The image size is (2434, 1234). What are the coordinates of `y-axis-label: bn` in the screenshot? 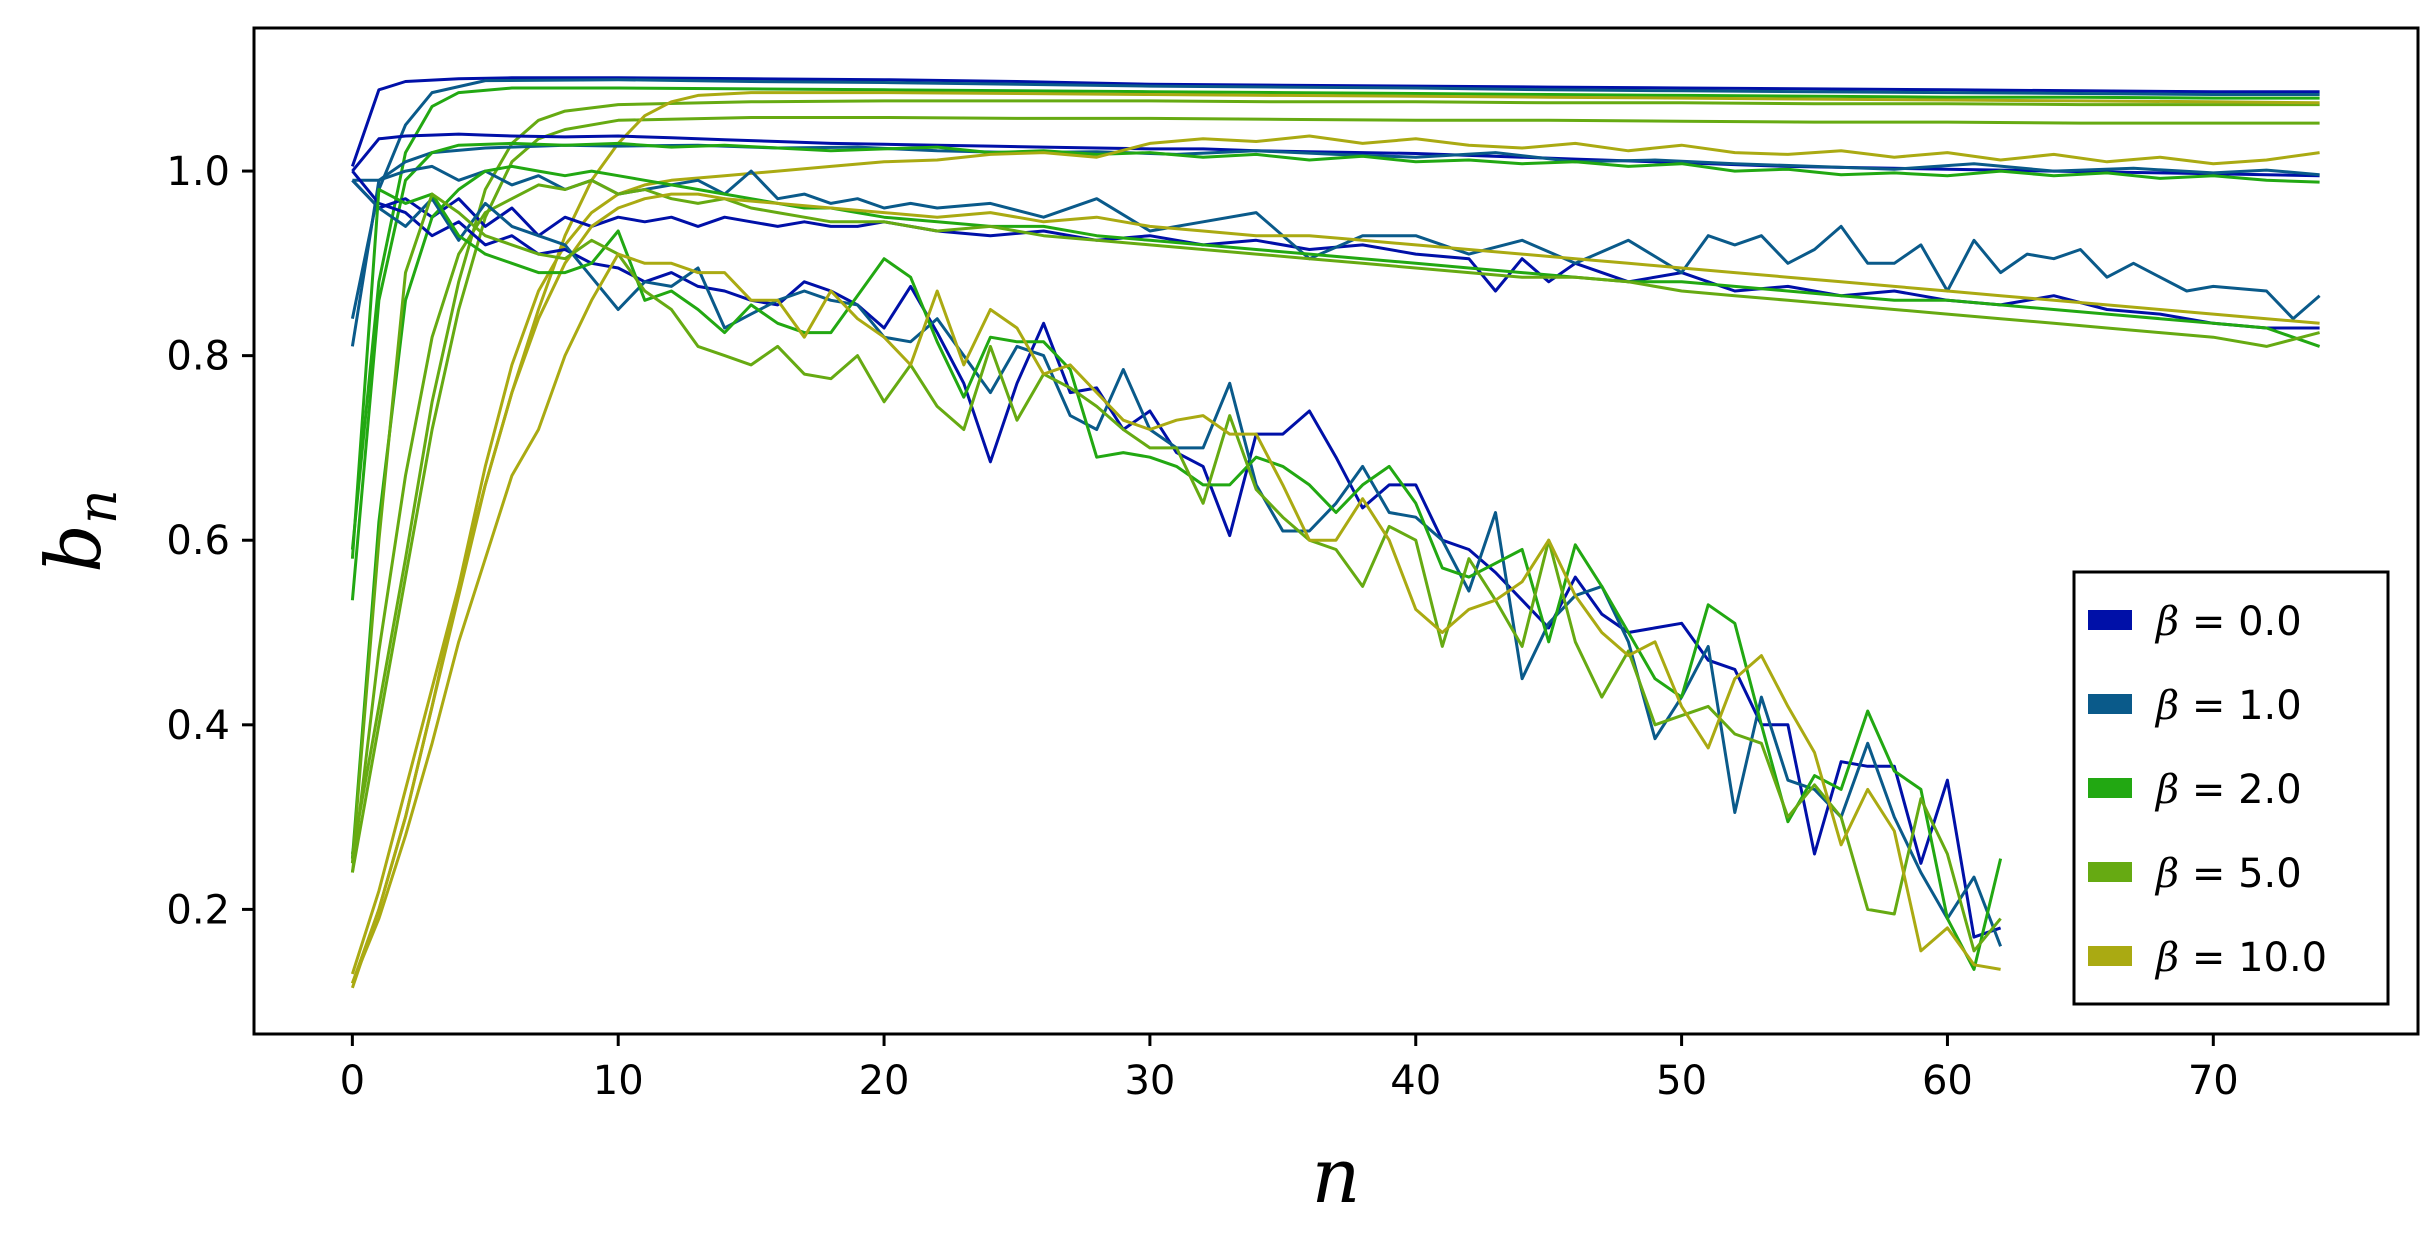 It's located at (79, 530).